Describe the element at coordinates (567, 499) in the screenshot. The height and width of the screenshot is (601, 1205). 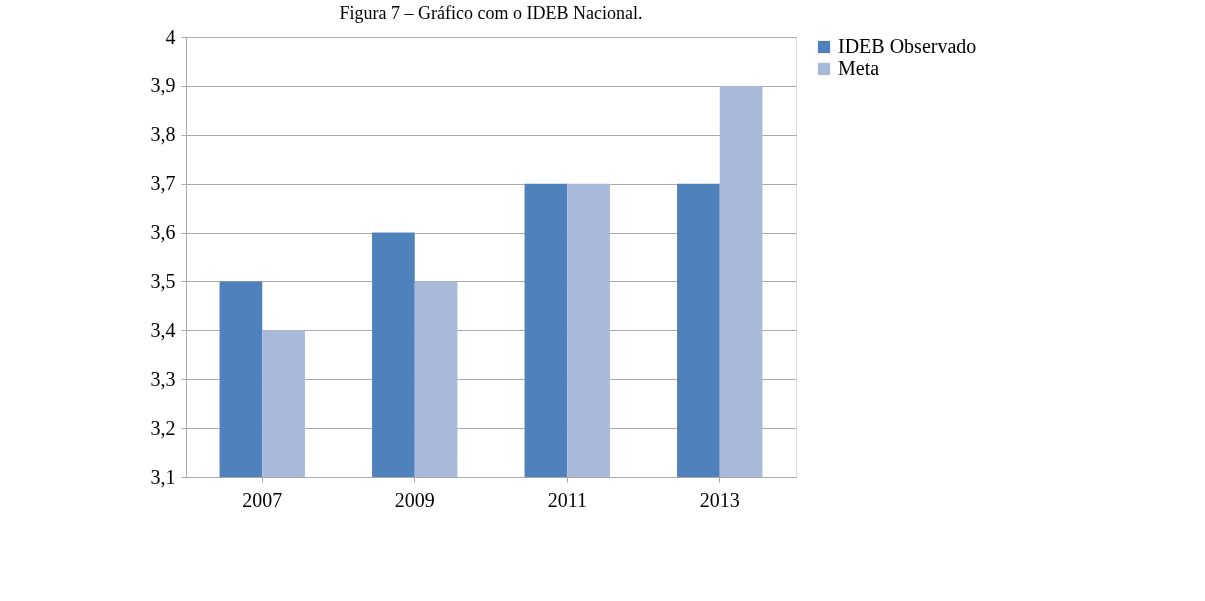
I see `x-tick-label: 2011` at that location.